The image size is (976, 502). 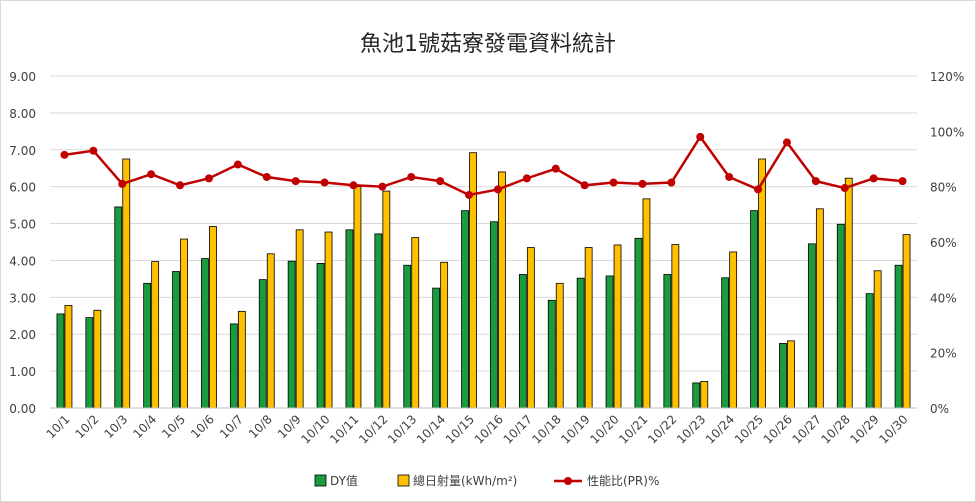 What do you see at coordinates (488, 44) in the screenshot?
I see `chart-title: 魚池1號菇寮發電資料統計` at bounding box center [488, 44].